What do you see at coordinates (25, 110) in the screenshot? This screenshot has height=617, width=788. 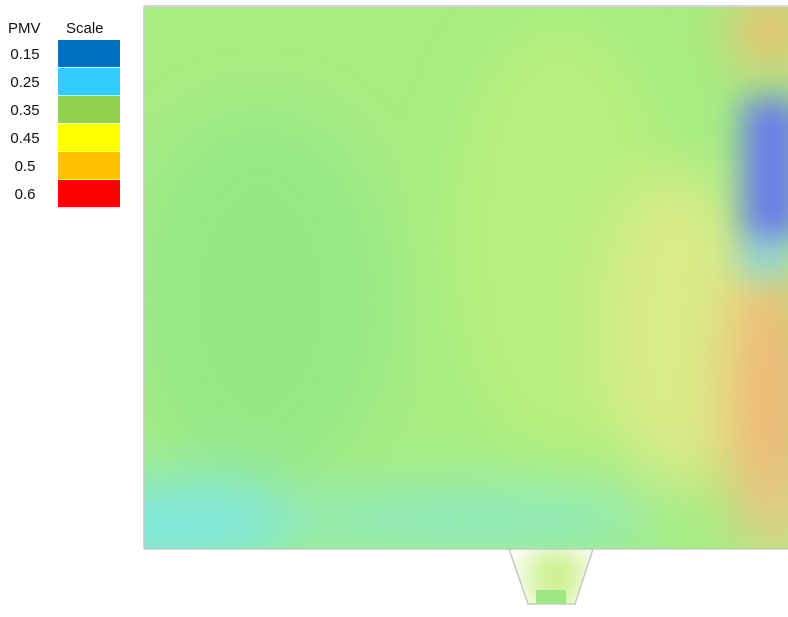 I see `legend-value-3: 0.35` at bounding box center [25, 110].